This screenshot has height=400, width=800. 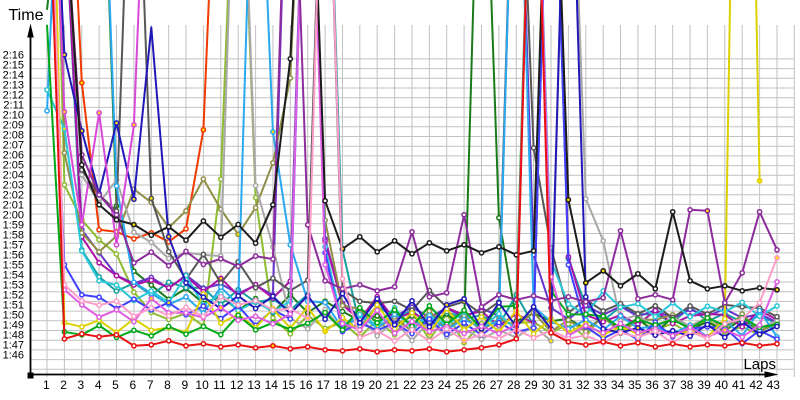 What do you see at coordinates (13, 206) in the screenshot?
I see `svg-text: 2:01` at bounding box center [13, 206].